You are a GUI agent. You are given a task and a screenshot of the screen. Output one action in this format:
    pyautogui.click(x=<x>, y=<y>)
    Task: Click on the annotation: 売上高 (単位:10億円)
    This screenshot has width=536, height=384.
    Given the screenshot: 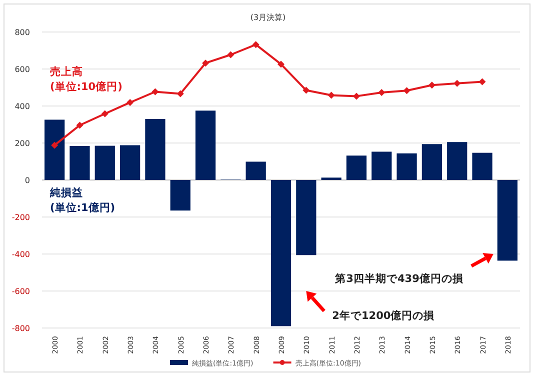 What is the action you would take?
    pyautogui.click(x=86, y=79)
    